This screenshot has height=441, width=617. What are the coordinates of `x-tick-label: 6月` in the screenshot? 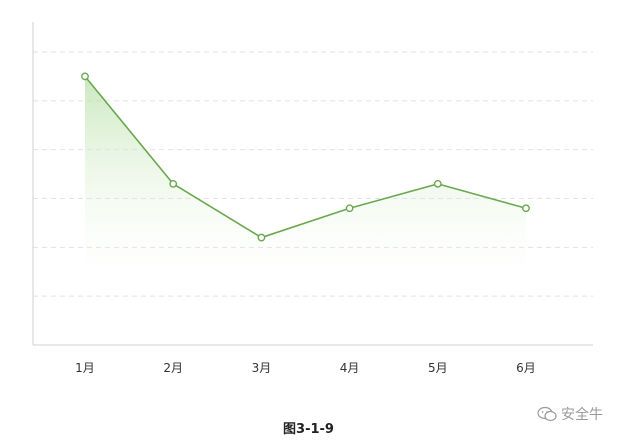 It's located at (526, 368).